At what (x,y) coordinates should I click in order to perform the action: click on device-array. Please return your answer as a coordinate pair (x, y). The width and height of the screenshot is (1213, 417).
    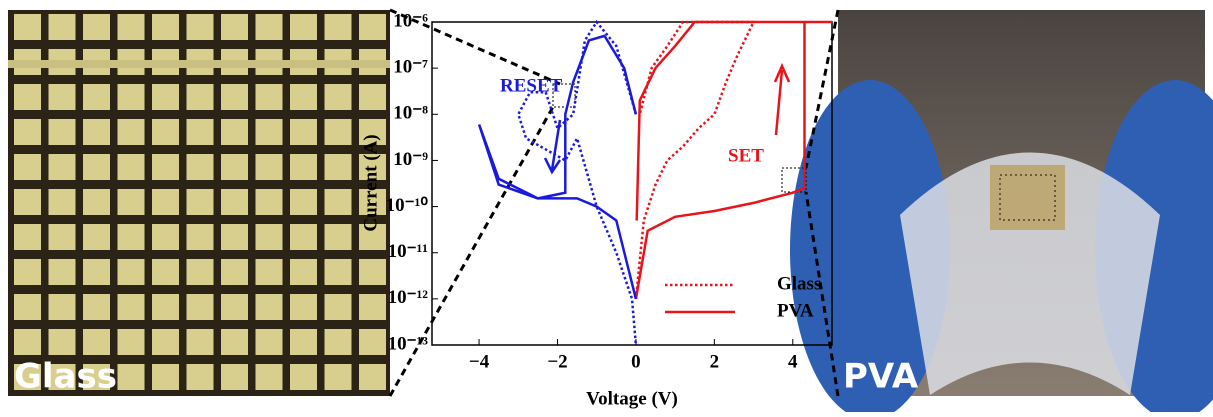
    Looking at the image, I should click on (1027, 197).